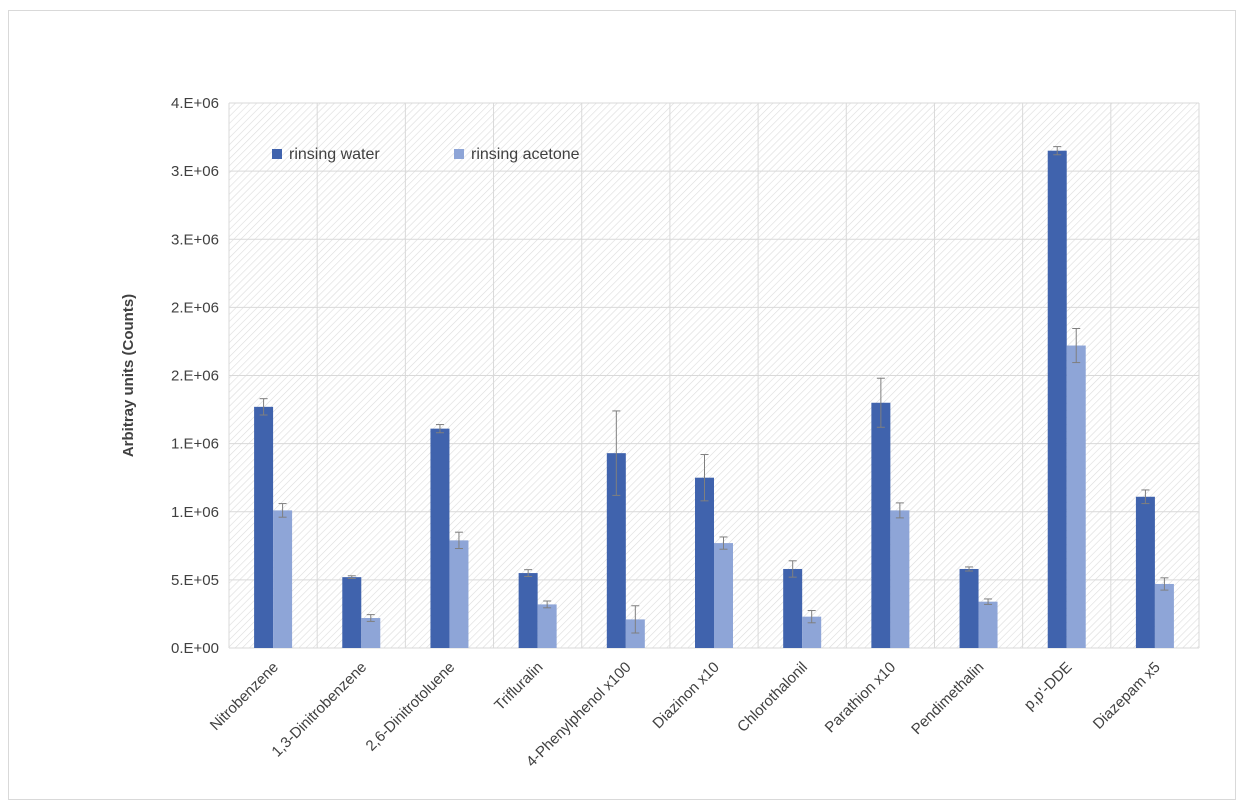 The image size is (1246, 809). Describe the element at coordinates (459, 154) in the screenshot. I see `legend-swatch-rinsing-acetone` at that location.